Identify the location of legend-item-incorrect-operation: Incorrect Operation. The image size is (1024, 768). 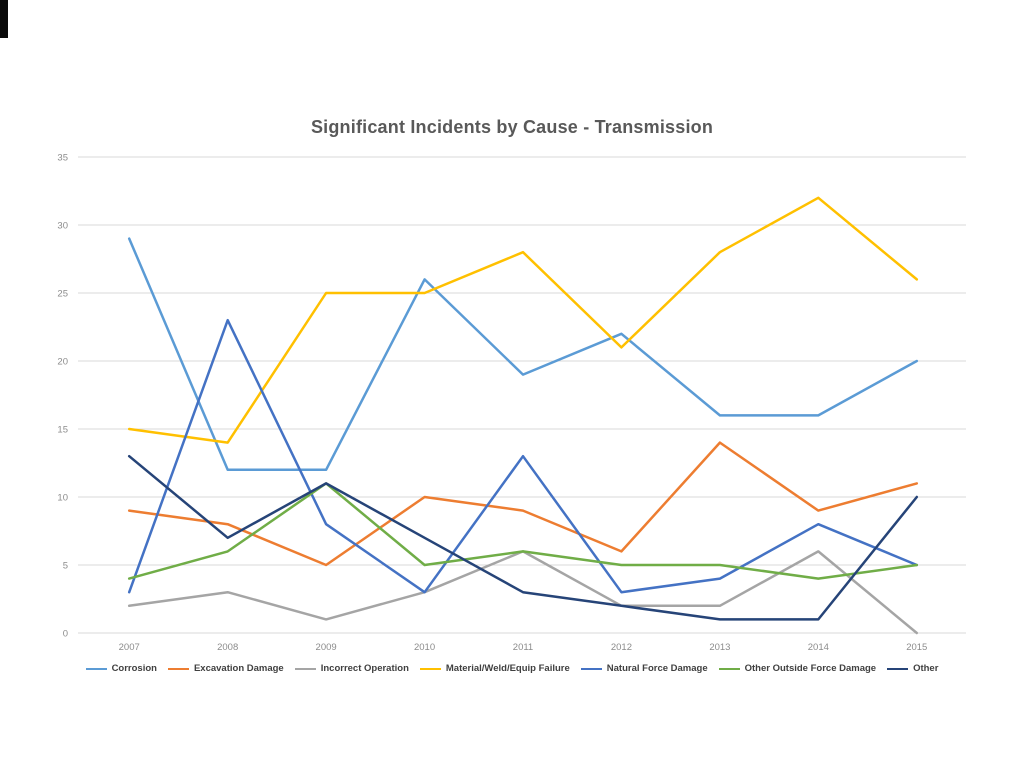
(351, 668).